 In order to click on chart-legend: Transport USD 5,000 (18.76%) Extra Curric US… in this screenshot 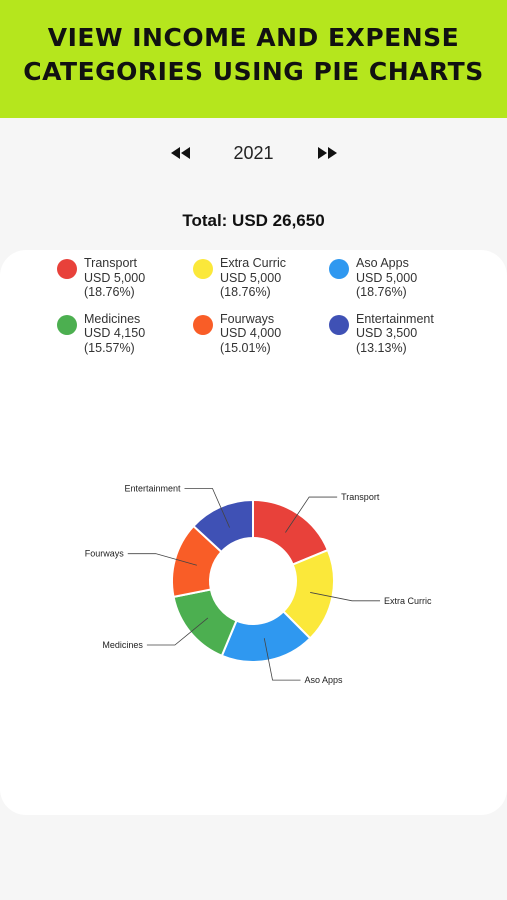, I will do `click(267, 305)`.